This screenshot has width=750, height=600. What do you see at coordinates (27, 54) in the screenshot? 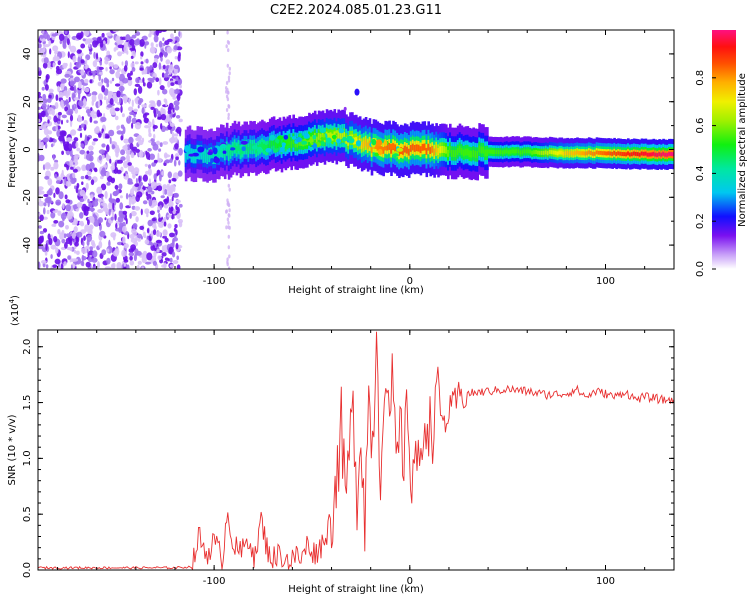
I see `y-tick-label: 40` at bounding box center [27, 54].